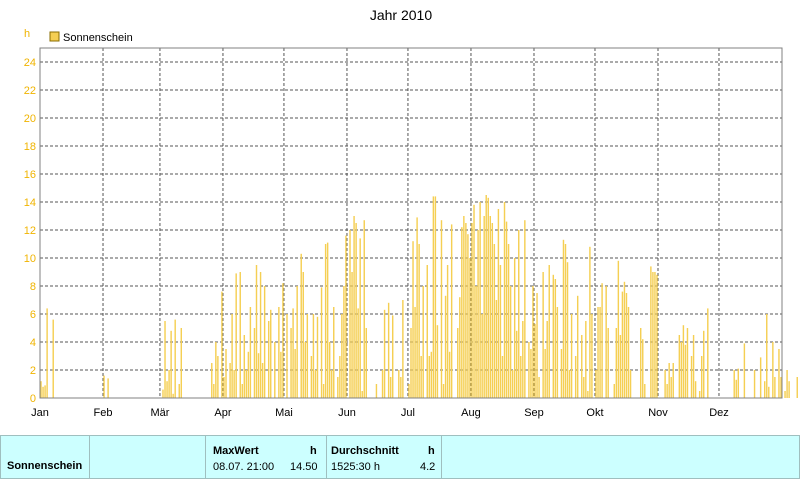 The width and height of the screenshot is (800, 479). Describe the element at coordinates (33, 399) in the screenshot. I see `y-tick-label: 0` at that location.